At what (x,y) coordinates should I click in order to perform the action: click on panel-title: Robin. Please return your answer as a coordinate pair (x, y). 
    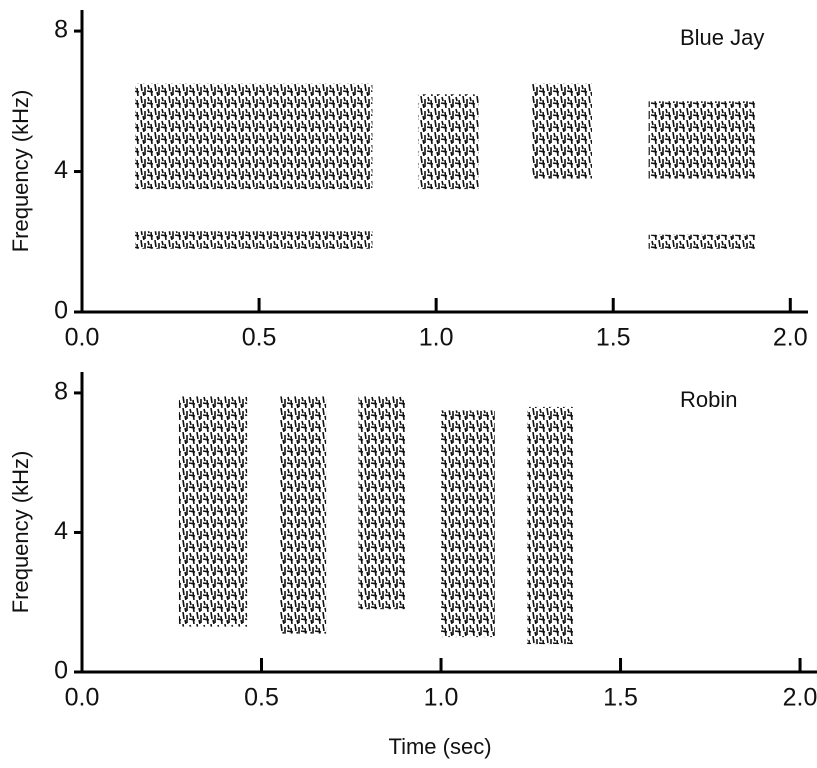
    Looking at the image, I should click on (708, 399).